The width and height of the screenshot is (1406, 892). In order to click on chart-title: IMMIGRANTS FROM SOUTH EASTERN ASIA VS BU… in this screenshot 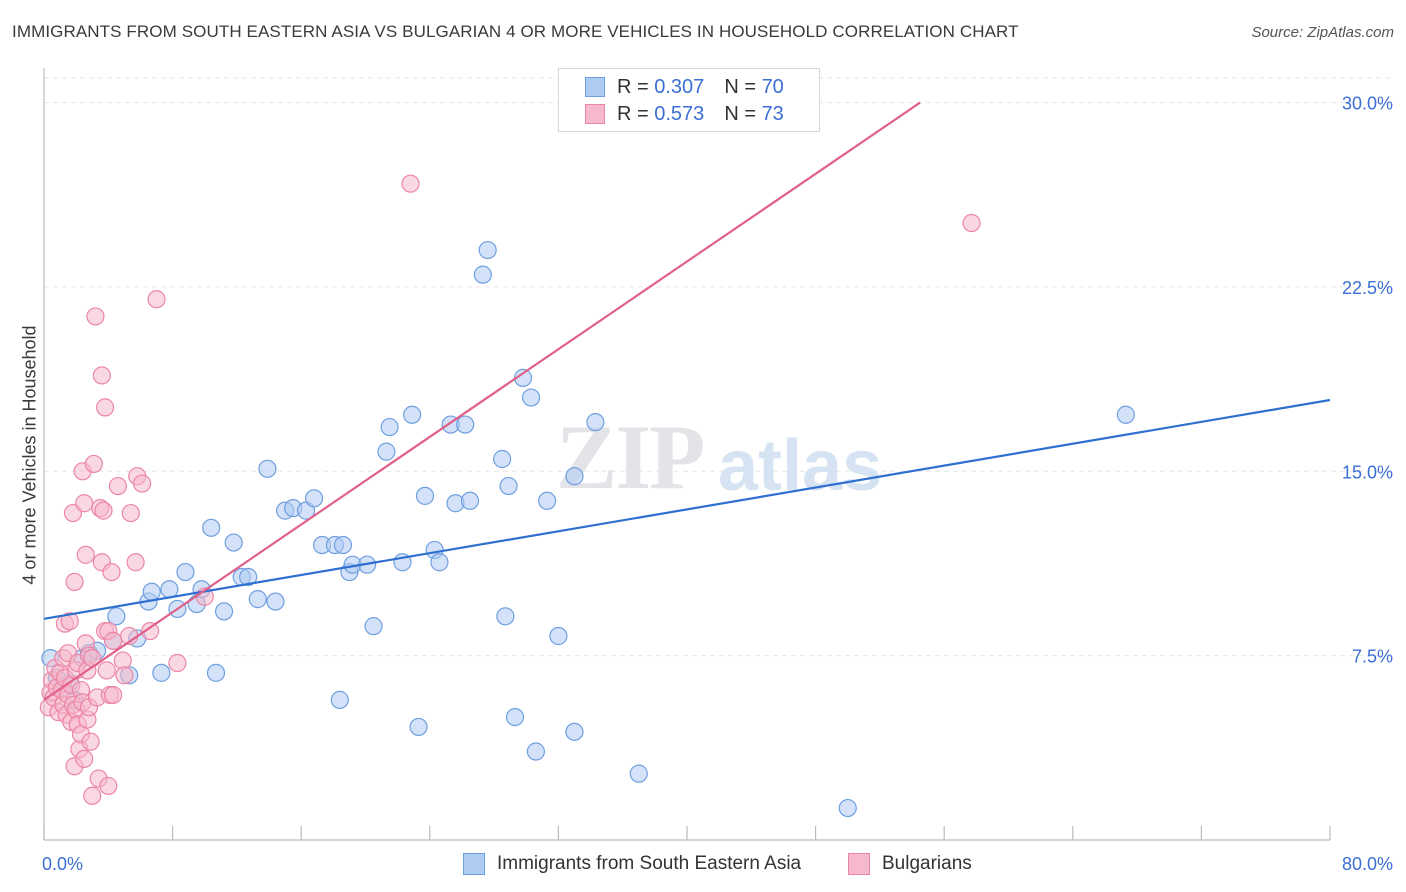, I will do `click(515, 31)`.